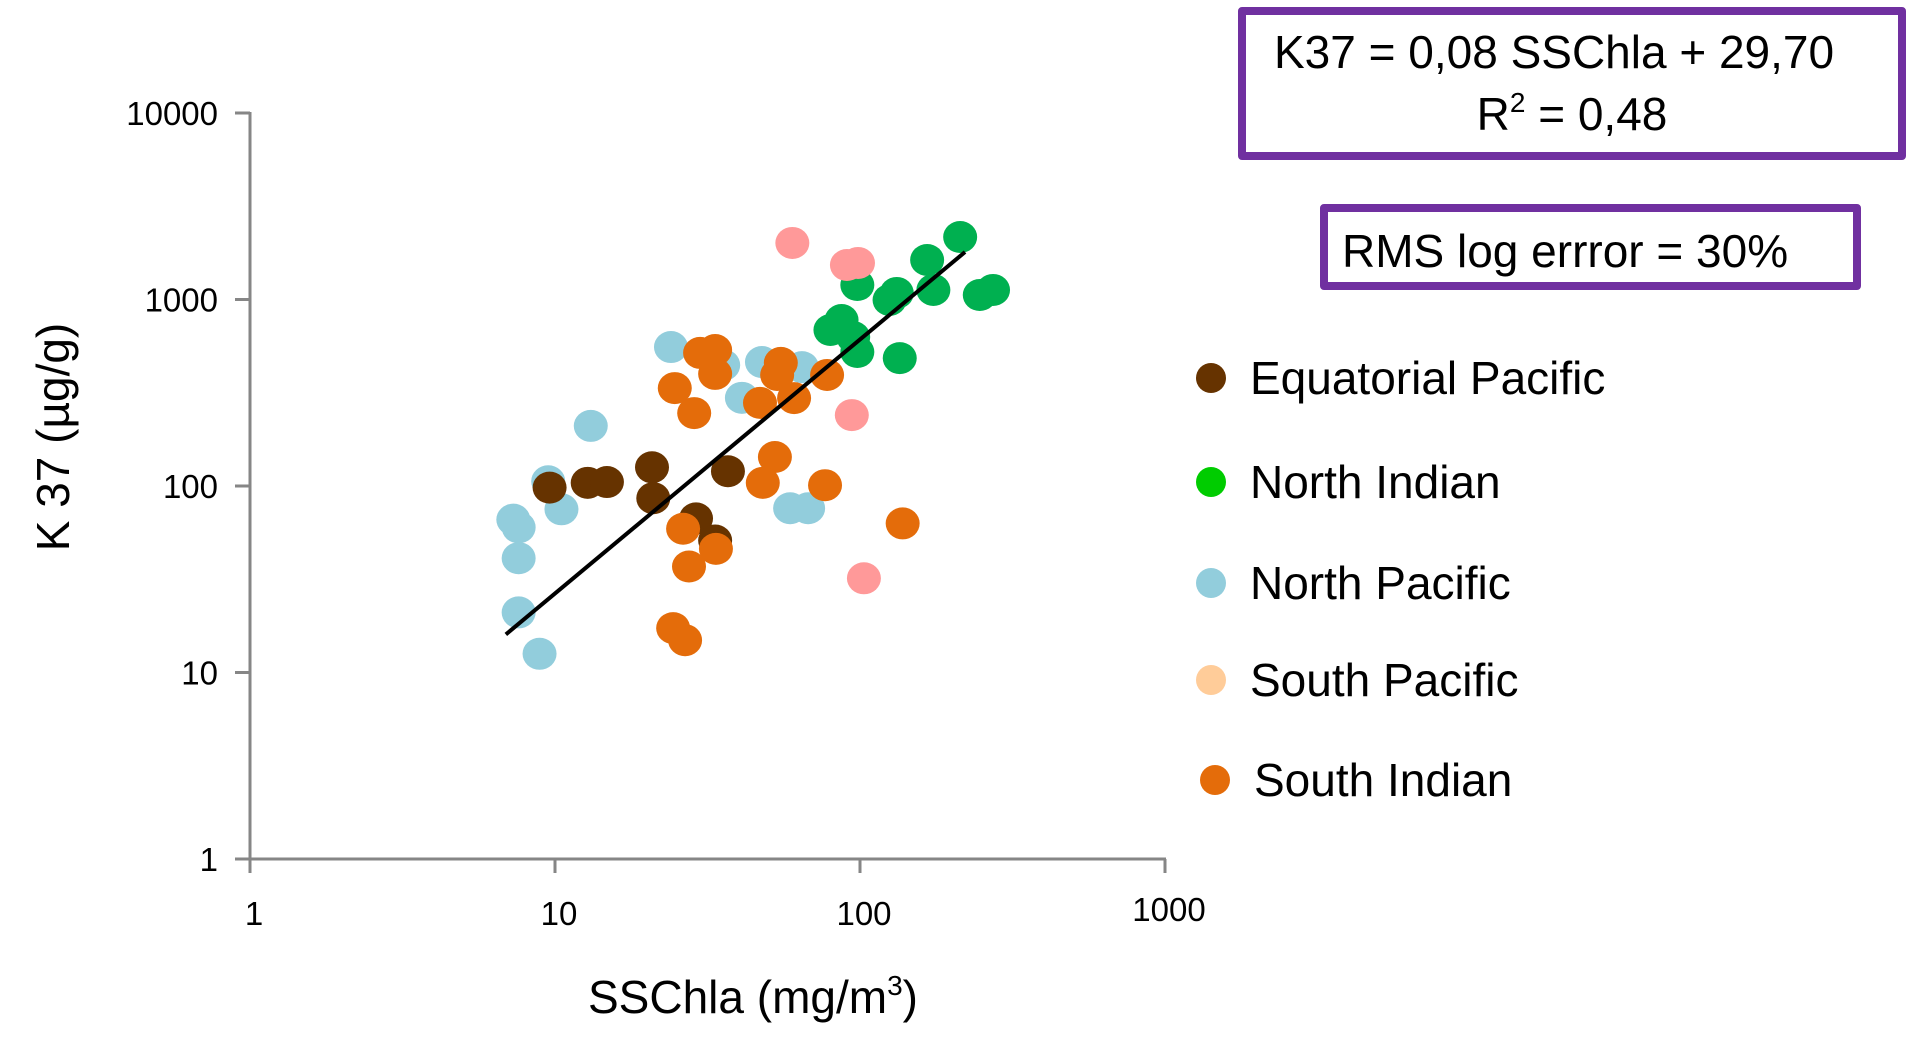  I want to click on legend-item-south-pacific: South Pacific, so click(1357, 680).